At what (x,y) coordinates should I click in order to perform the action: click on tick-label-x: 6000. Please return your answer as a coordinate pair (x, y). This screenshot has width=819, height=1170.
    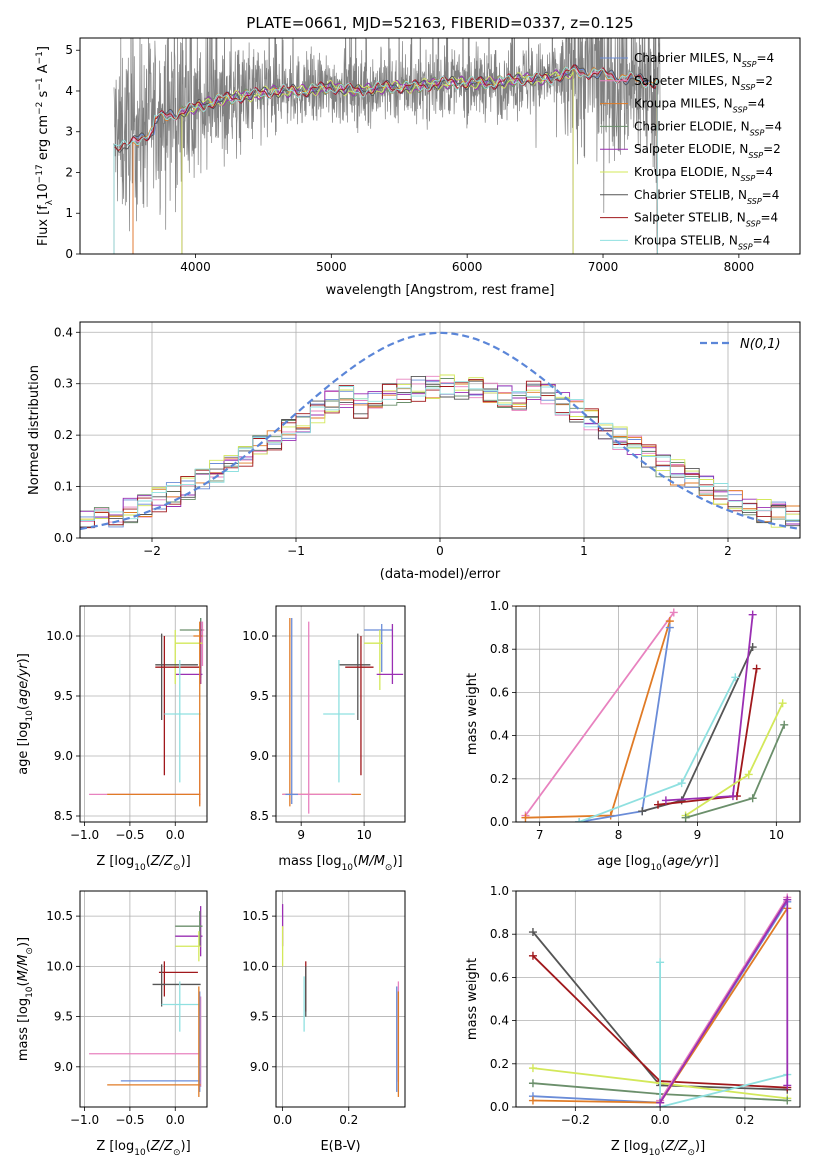
    Looking at the image, I should click on (467, 267).